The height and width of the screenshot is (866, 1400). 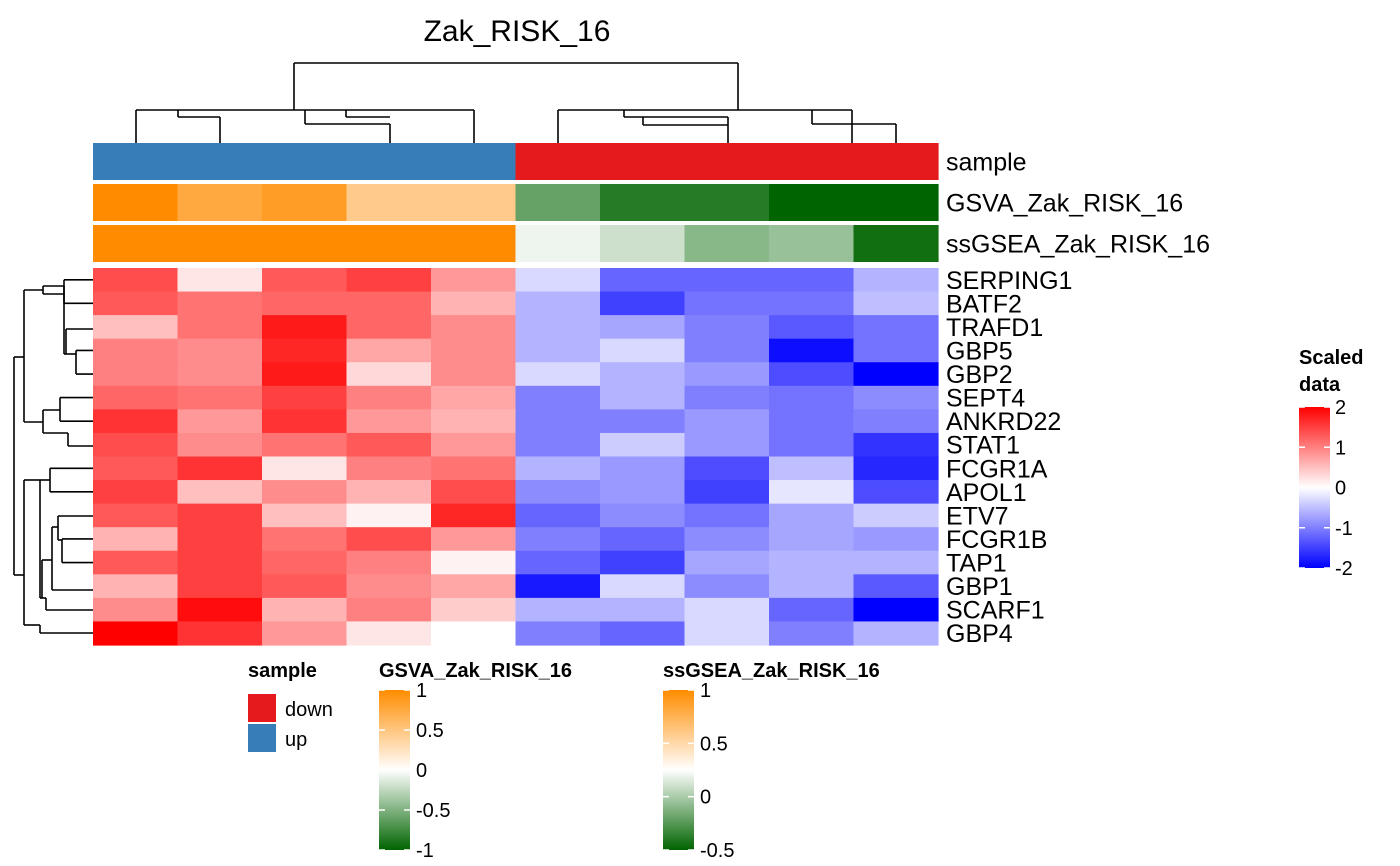 What do you see at coordinates (979, 375) in the screenshot?
I see `row-label: GBP2` at bounding box center [979, 375].